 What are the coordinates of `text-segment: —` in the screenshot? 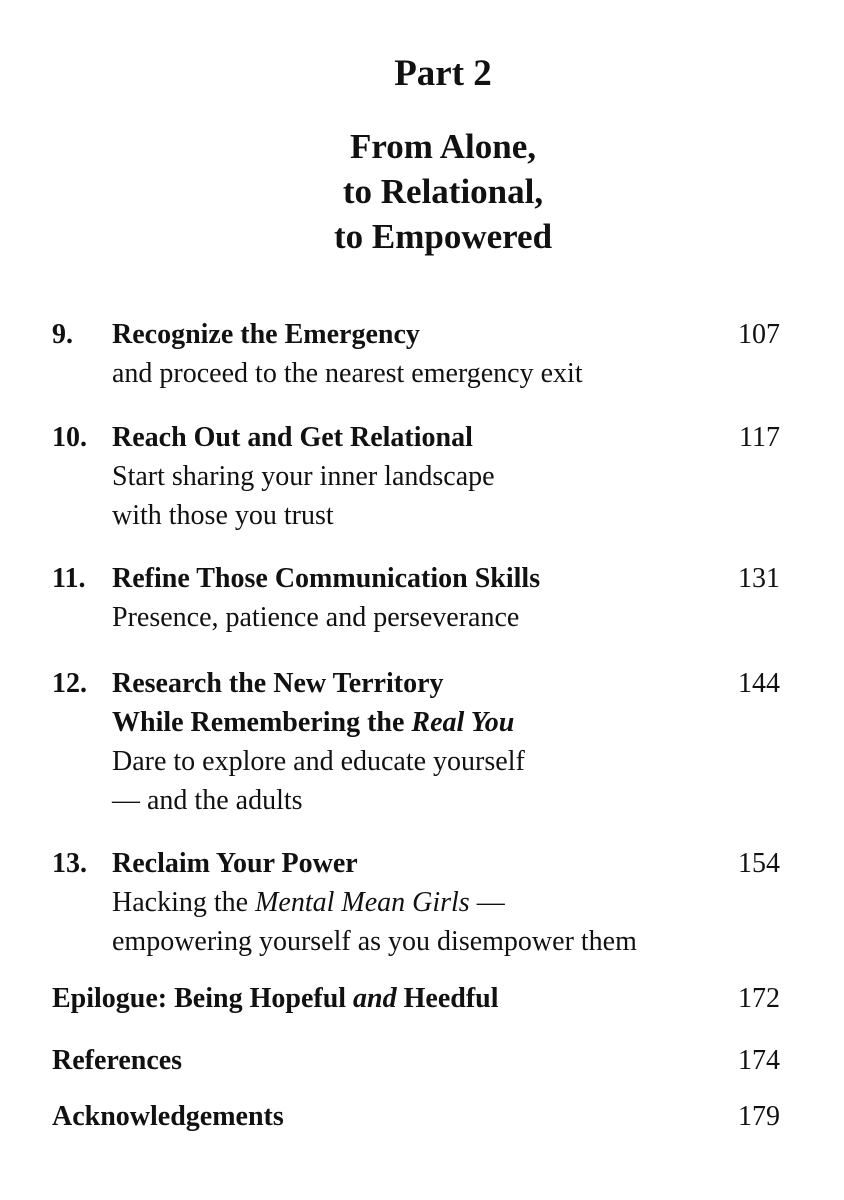 It's located at (487, 902).